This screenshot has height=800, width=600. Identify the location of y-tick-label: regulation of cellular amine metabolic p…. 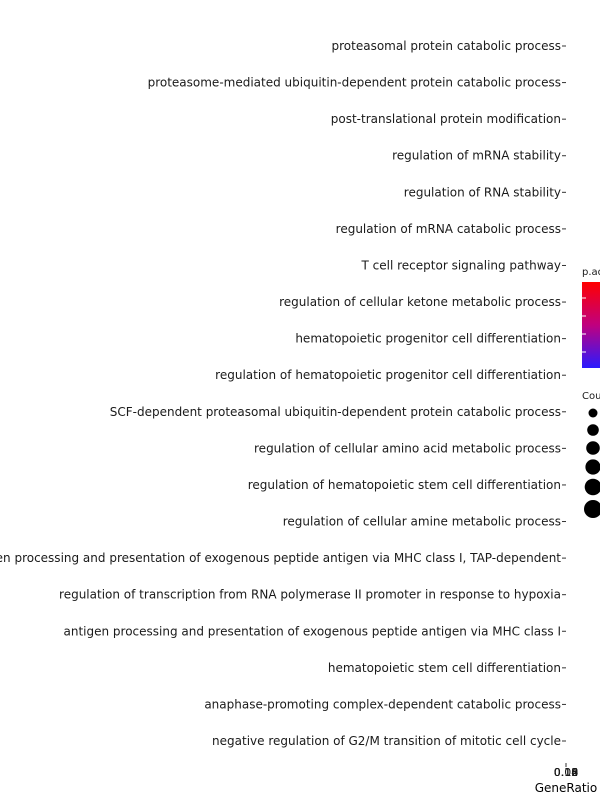
(422, 522).